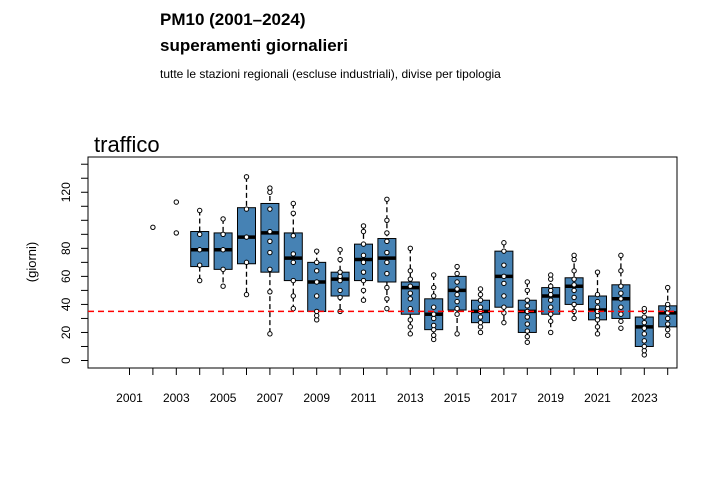  What do you see at coordinates (644, 398) in the screenshot?
I see `x-tick-label: 2023` at bounding box center [644, 398].